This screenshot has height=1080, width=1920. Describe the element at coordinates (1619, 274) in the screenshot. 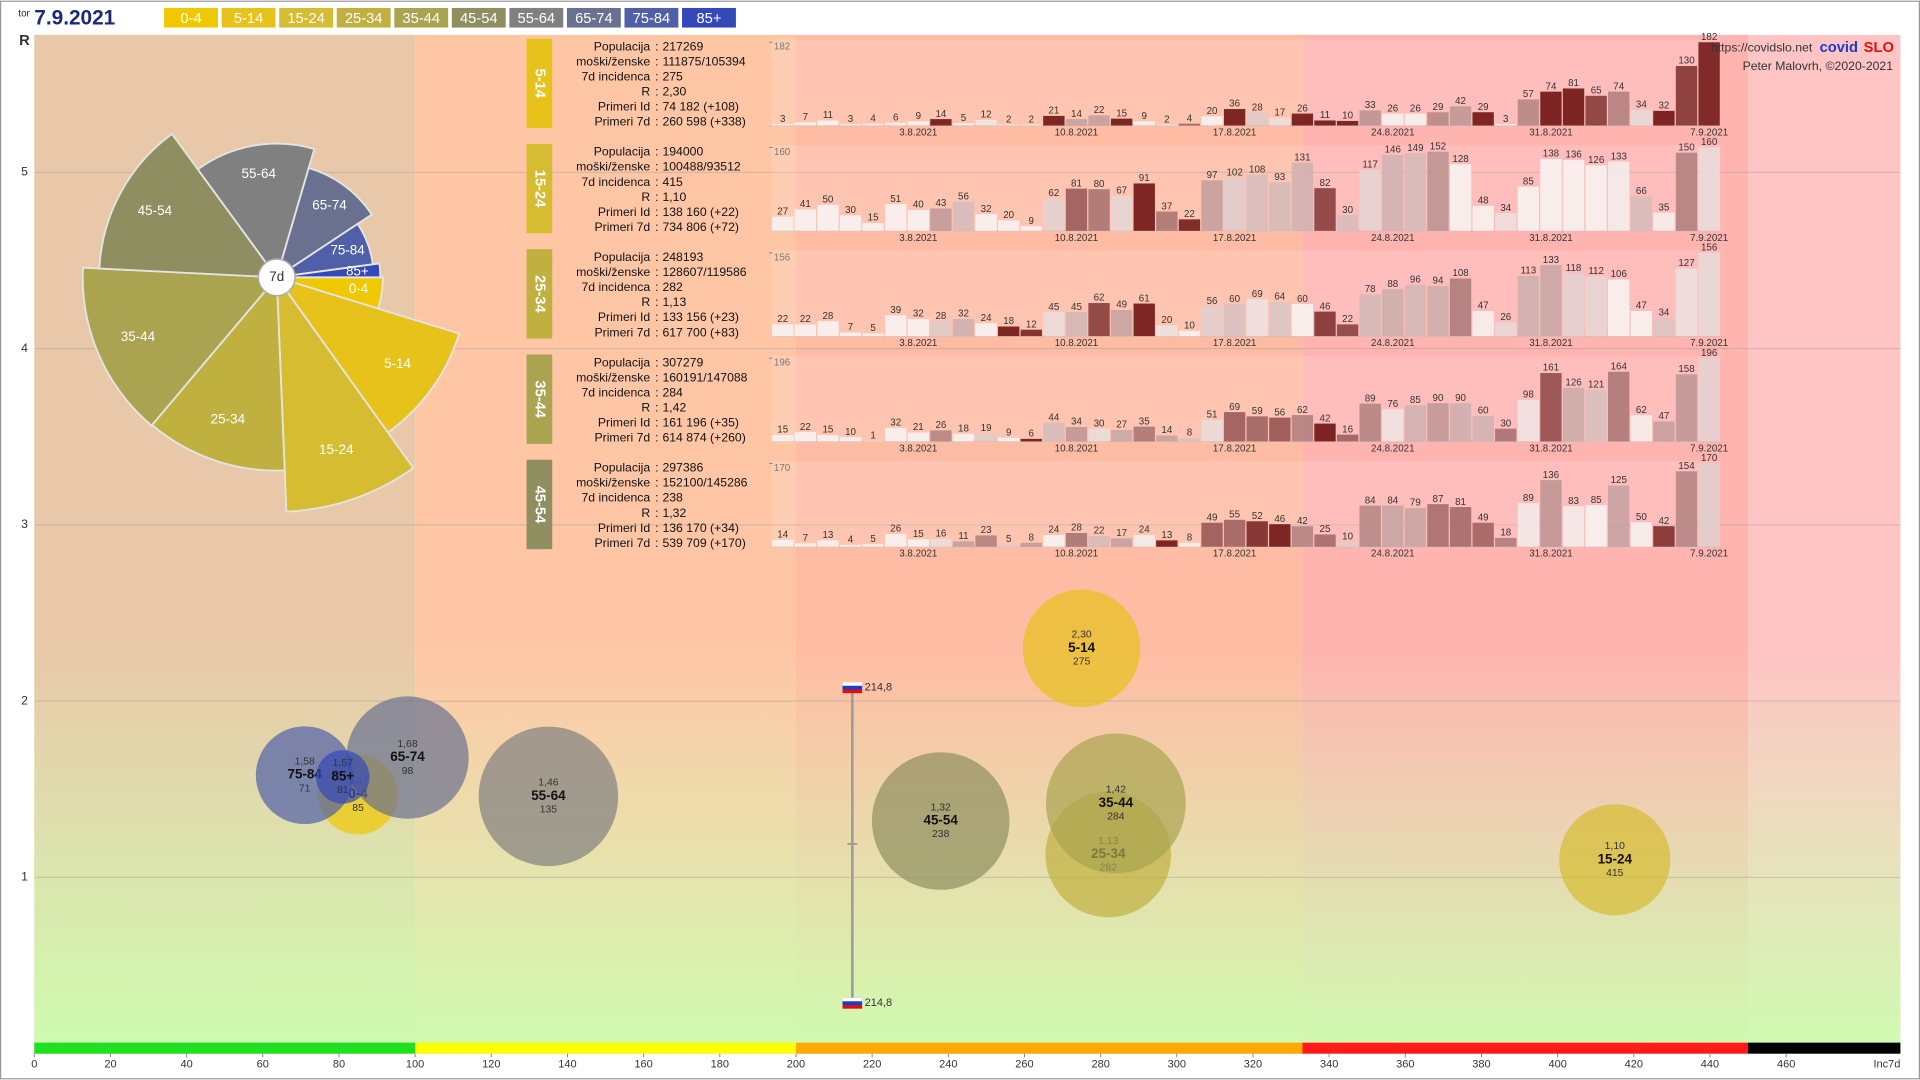

I see `bar-value-label: 106` at that location.